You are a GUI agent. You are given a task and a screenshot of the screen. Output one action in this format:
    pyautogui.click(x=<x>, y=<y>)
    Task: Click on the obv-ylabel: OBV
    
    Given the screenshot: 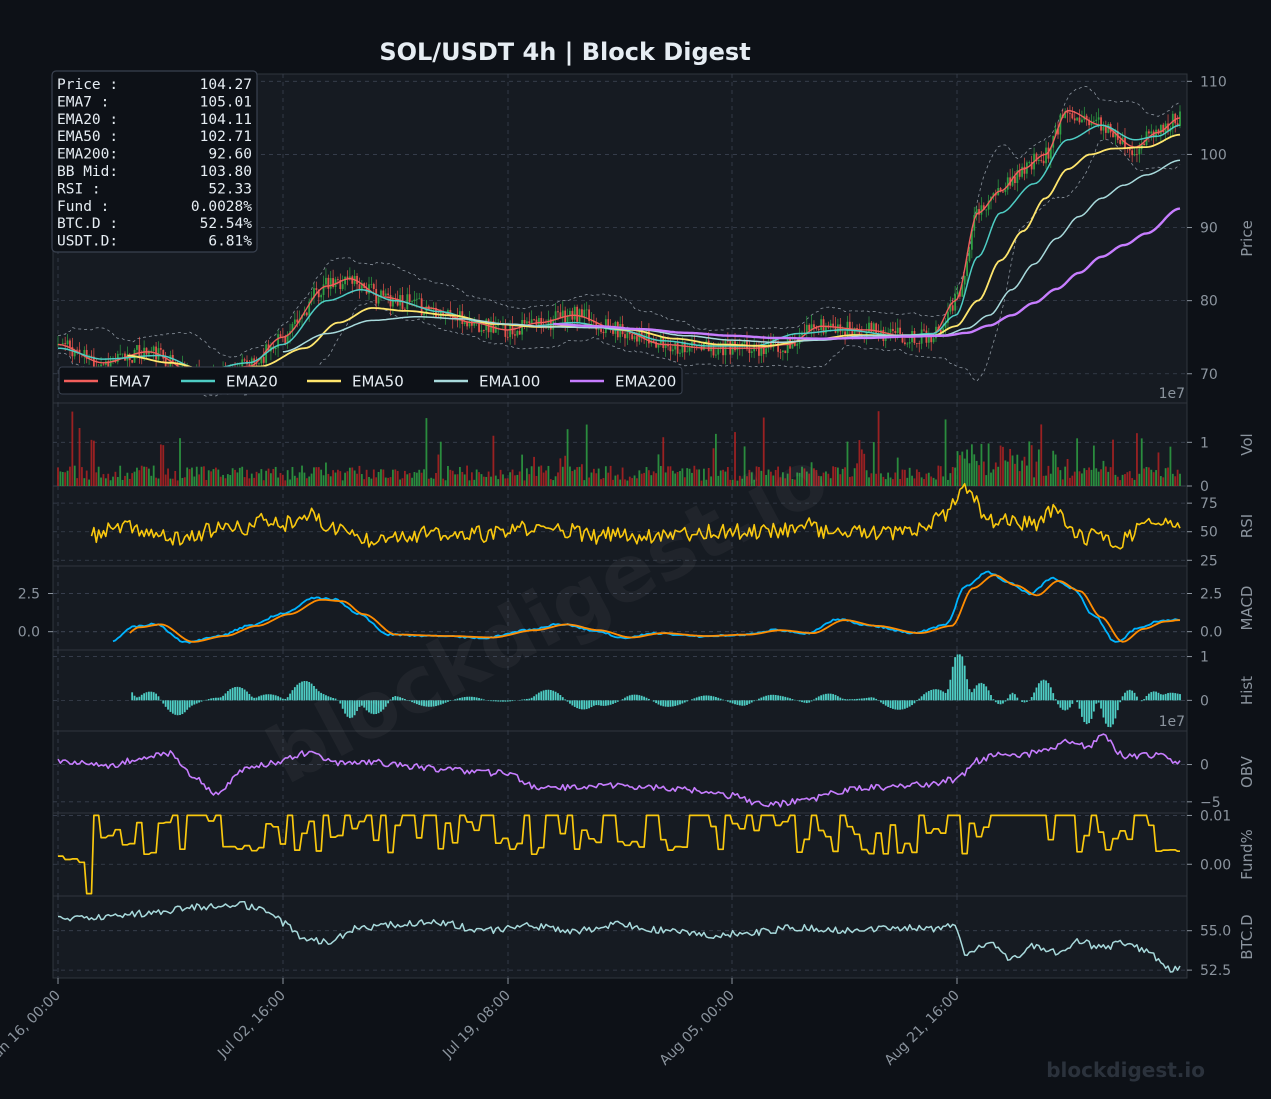 What is the action you would take?
    pyautogui.click(x=1247, y=771)
    